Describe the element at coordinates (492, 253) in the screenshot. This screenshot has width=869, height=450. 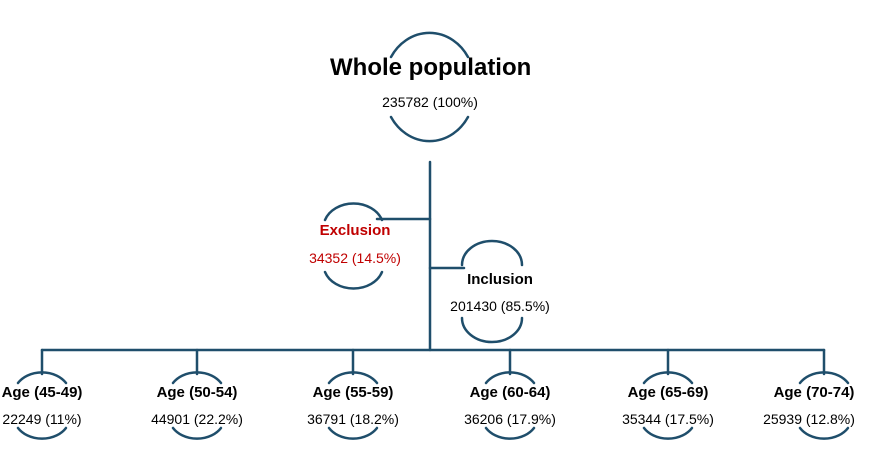
I see `inclusion-node-top-arc` at that location.